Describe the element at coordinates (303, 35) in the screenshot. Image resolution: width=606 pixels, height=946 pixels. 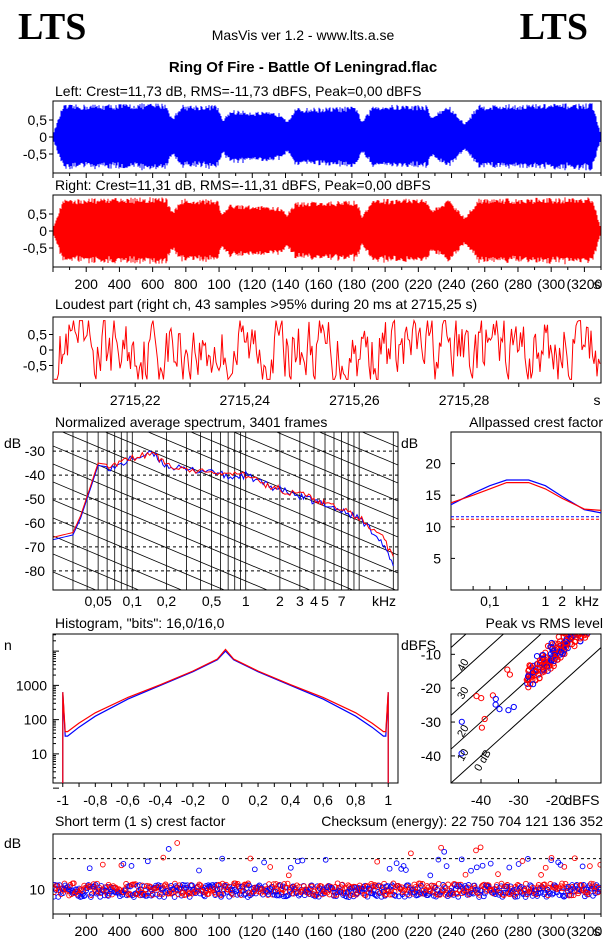
I see `version-text: MasVis ver 1.2 - www.lts.a.se` at that location.